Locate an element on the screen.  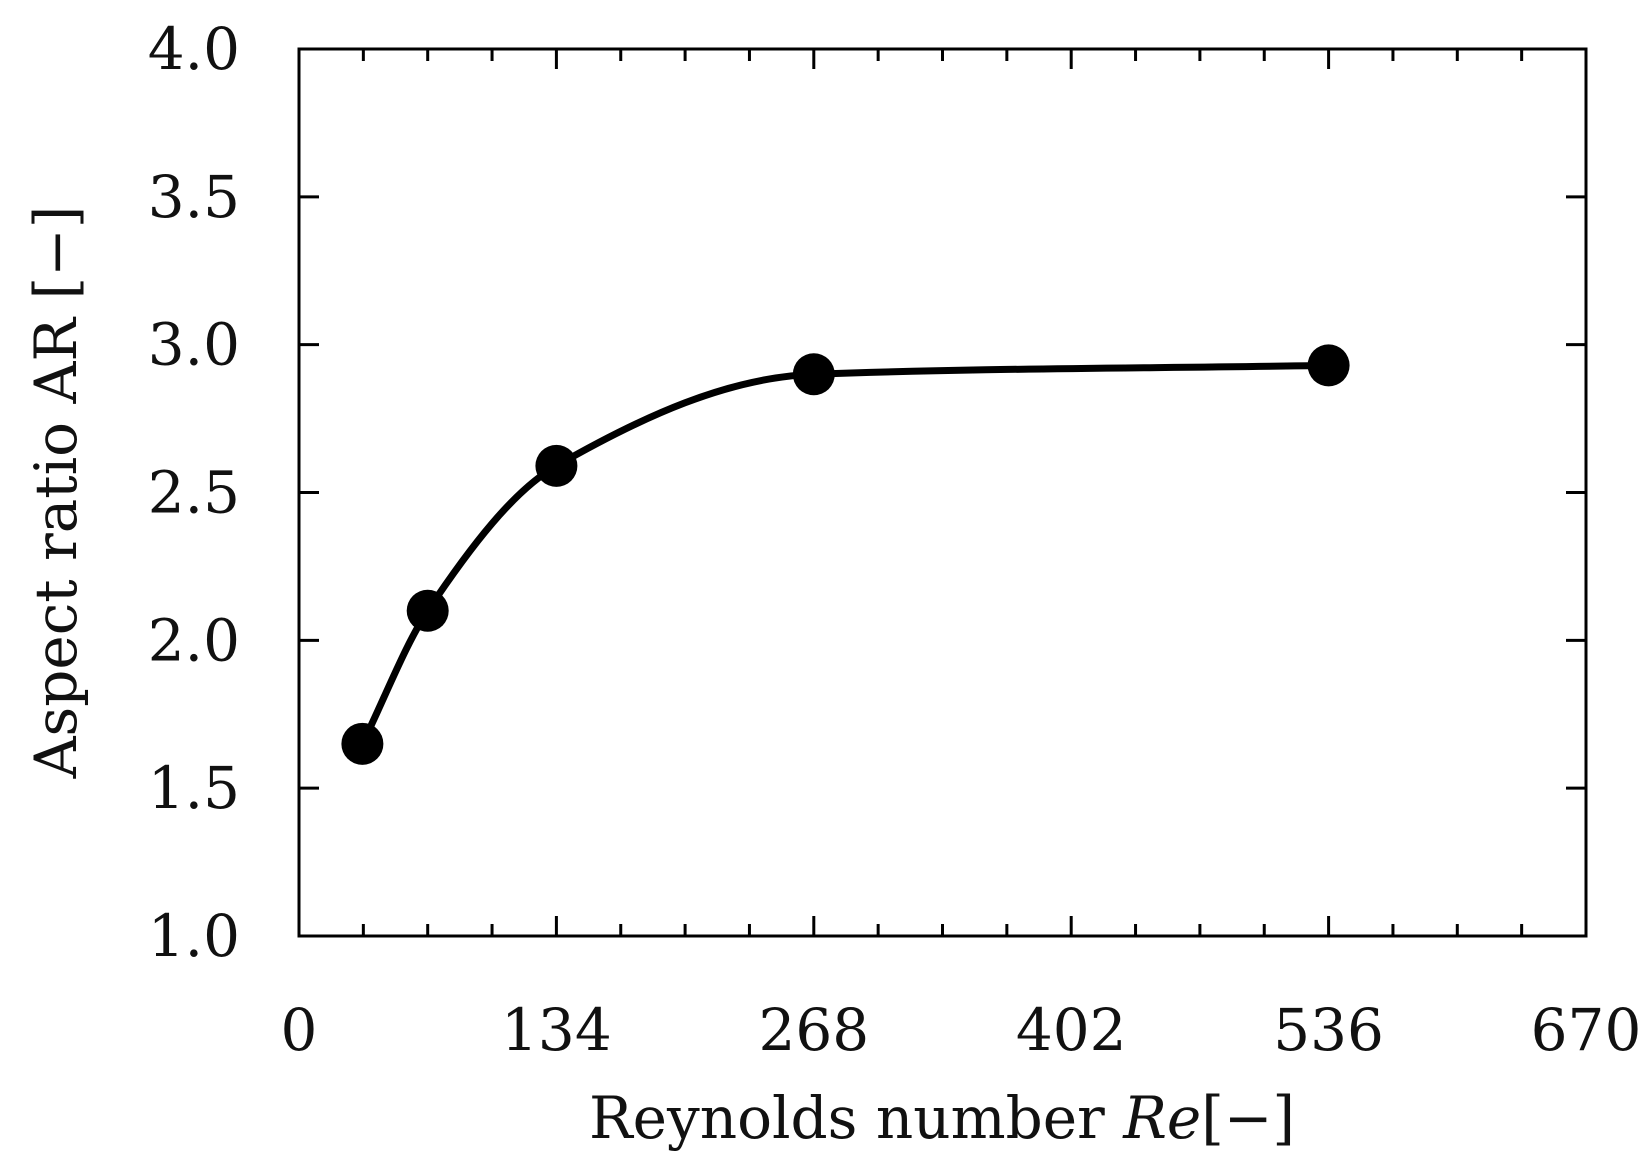
y-tick-label: 2.5 is located at coordinates (194, 493).